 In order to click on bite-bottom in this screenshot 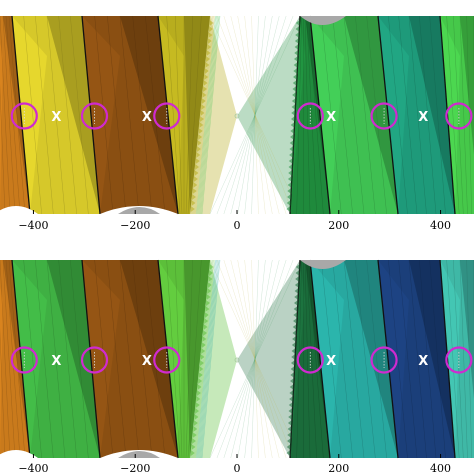, I will do `click(19, 454)`.